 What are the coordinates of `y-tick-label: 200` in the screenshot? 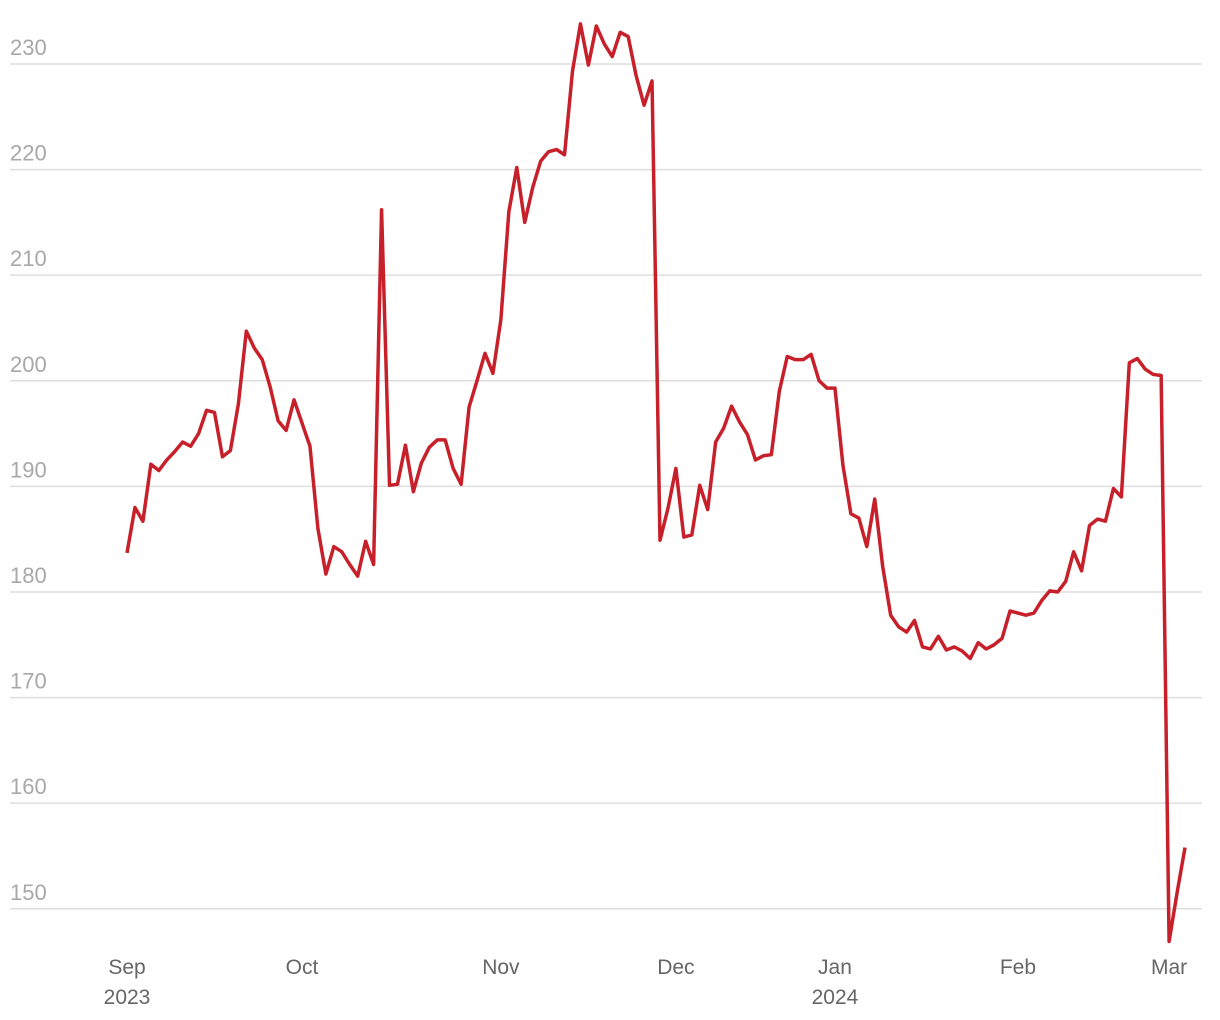 It's located at (28, 364).